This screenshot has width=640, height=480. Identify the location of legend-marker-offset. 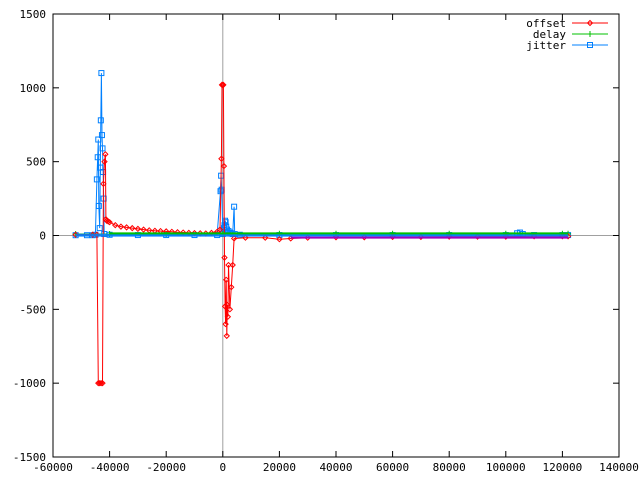
(590, 23).